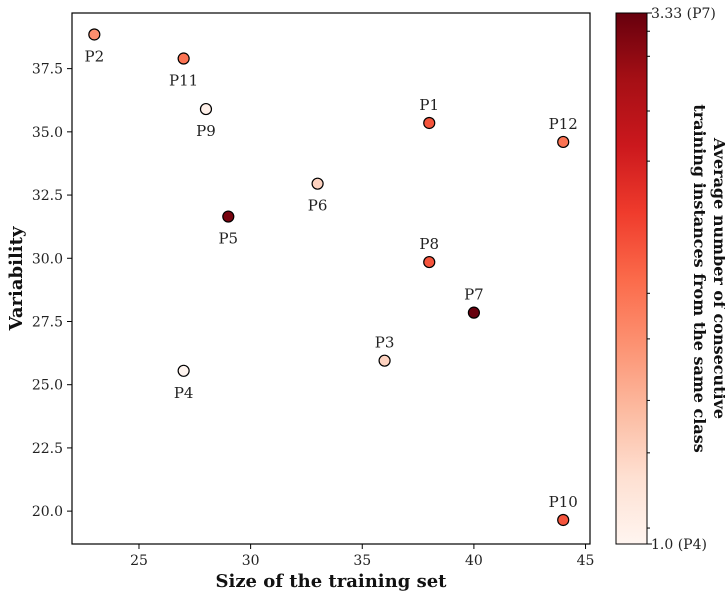 The image size is (725, 592). Describe the element at coordinates (563, 142) in the screenshot. I see `point-p12` at that location.